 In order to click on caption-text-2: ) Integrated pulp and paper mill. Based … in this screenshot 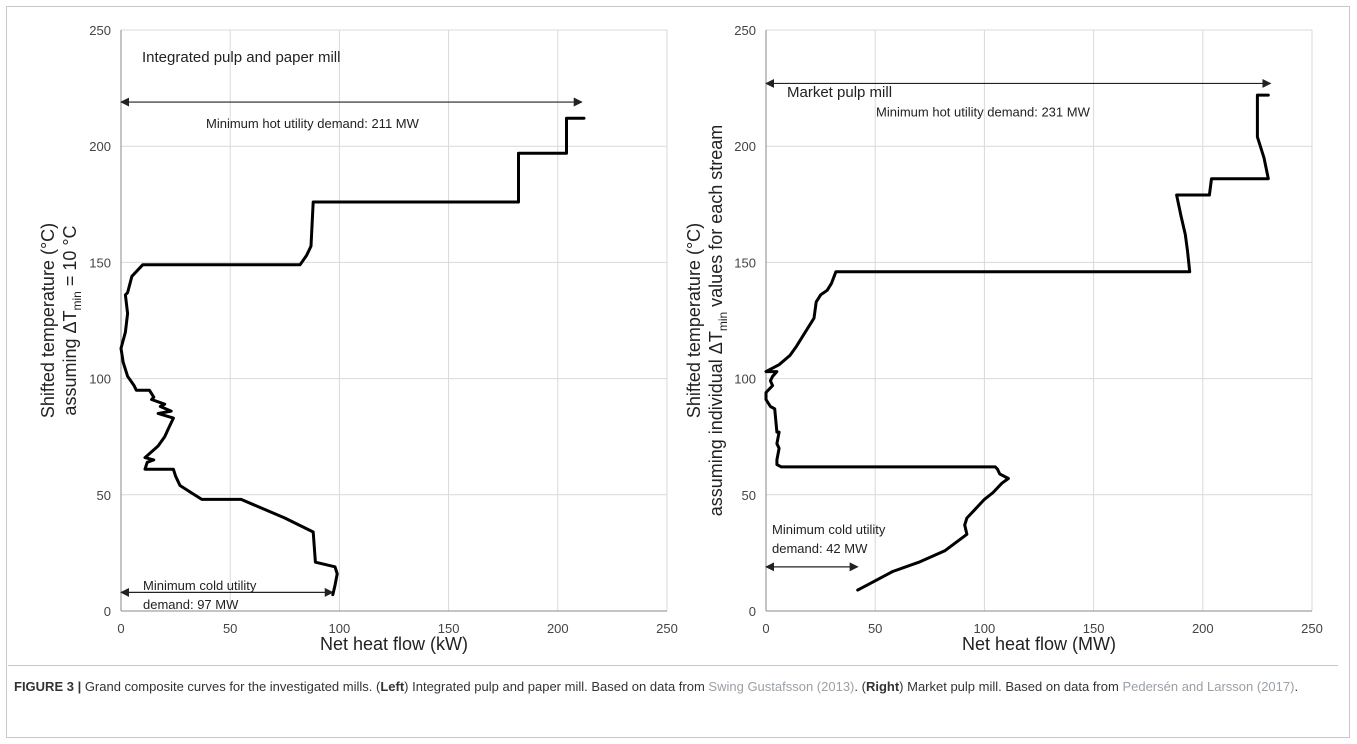, I will do `click(556, 686)`.